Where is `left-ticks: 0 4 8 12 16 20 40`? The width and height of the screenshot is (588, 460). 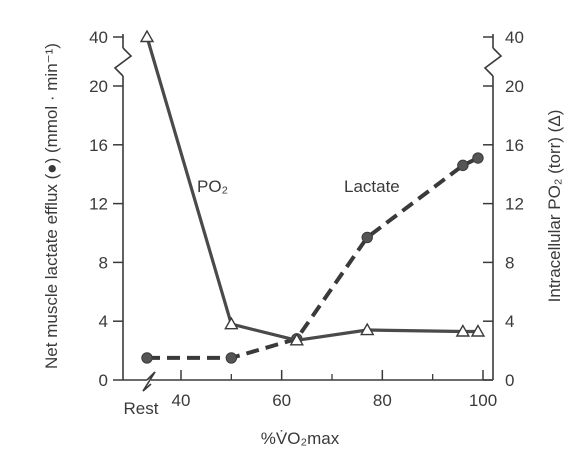 left-ticks: 0 4 8 12 16 20 40 is located at coordinates (106, 209).